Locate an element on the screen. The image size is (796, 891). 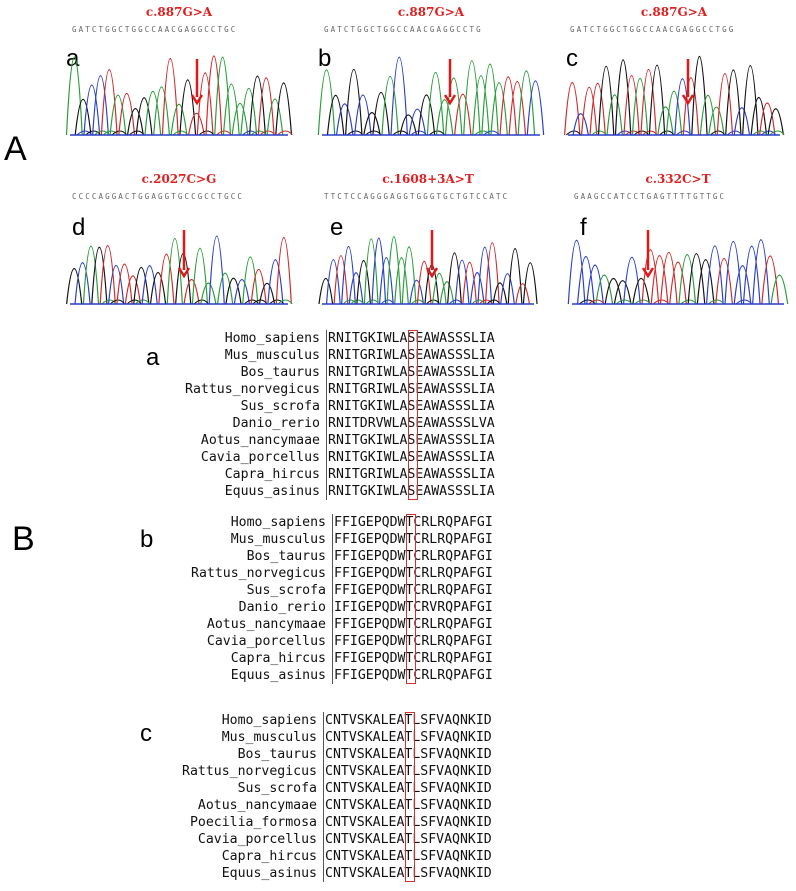
chromatogram-e: c.1608+3A>T TTCTCCAGGGAGGTGGGTGCTGTCCATC e is located at coordinates (428, 242).